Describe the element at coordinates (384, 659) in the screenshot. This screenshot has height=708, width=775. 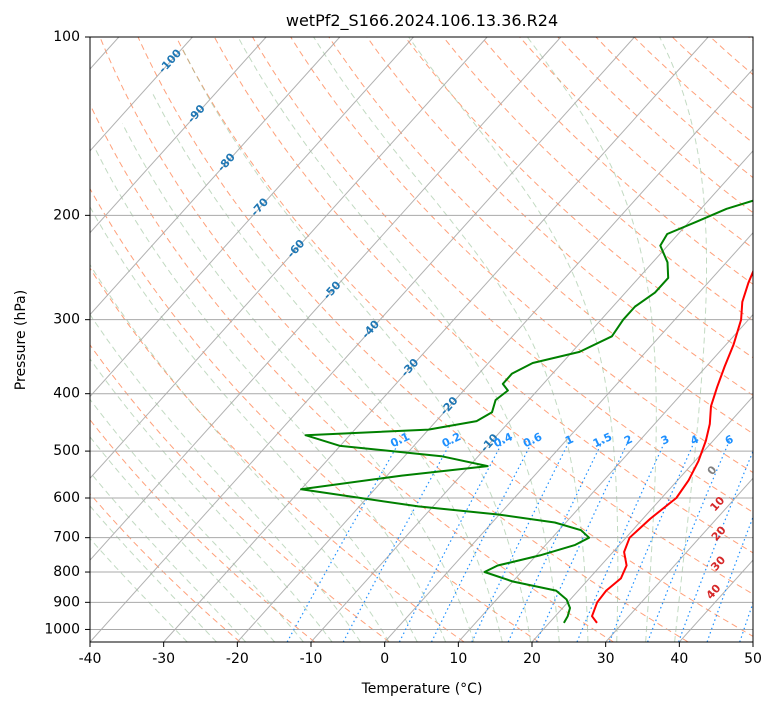
I see `x-tick-label: 0` at that location.